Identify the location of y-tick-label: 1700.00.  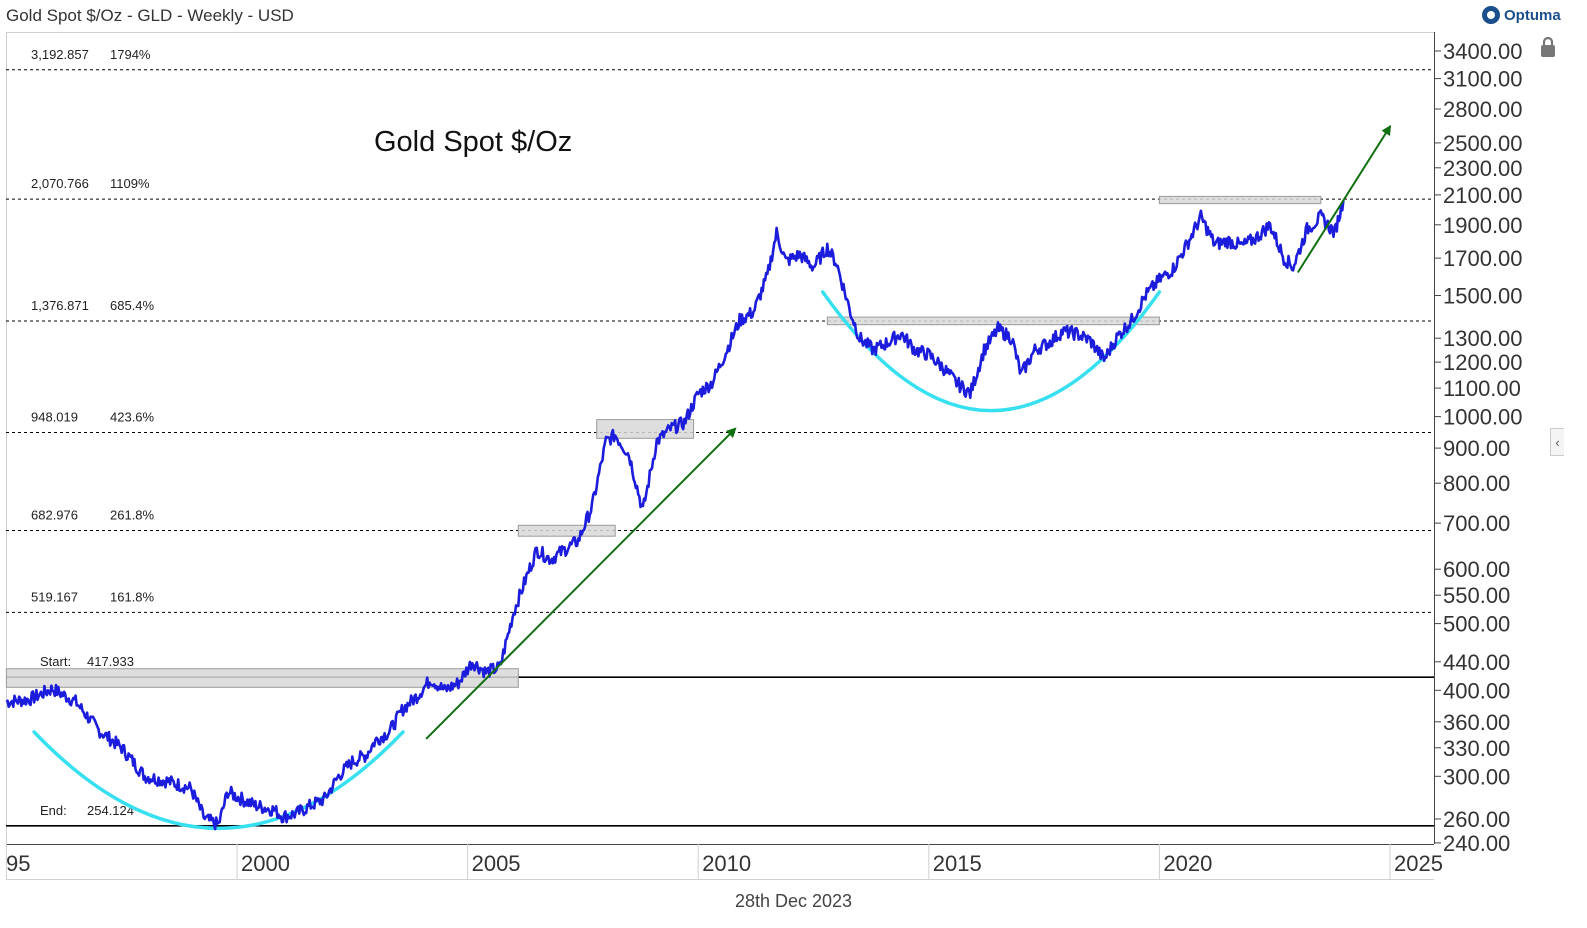
(1483, 258).